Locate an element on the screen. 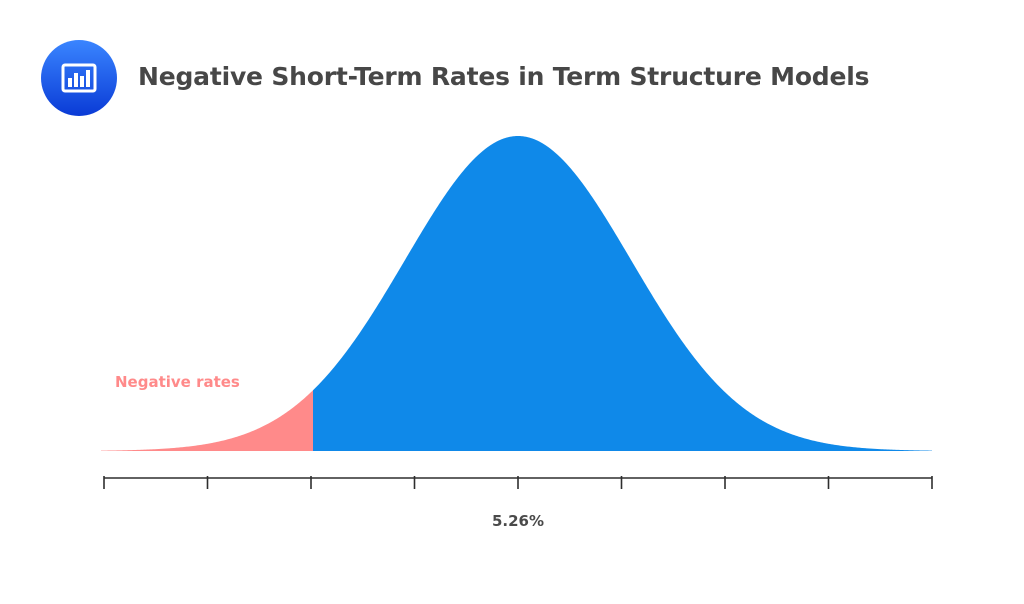  bar-chart-icon is located at coordinates (79, 78).